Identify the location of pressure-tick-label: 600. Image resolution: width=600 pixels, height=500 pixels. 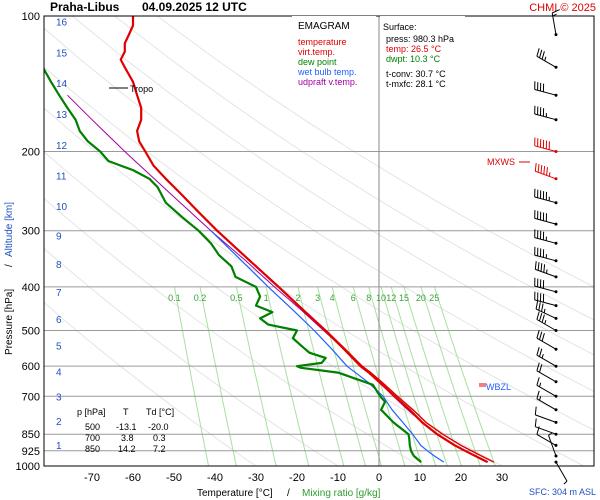
(31, 367).